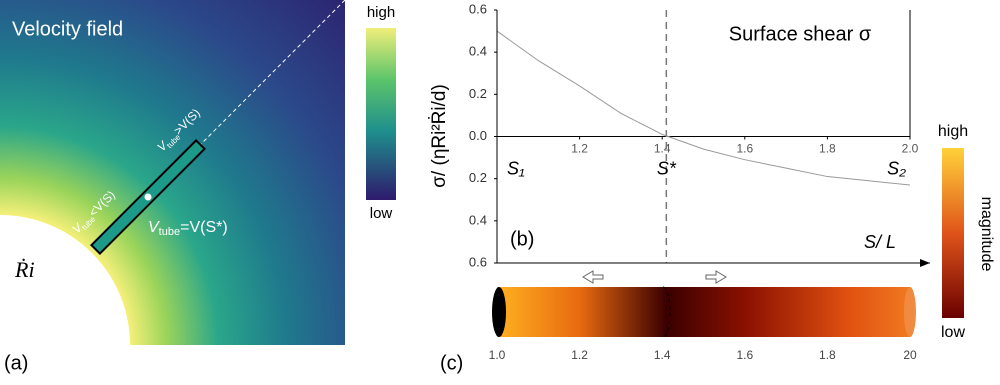 This screenshot has width=1000, height=385. What do you see at coordinates (910, 149) in the screenshot?
I see `x-tick-label: 2.0` at bounding box center [910, 149].